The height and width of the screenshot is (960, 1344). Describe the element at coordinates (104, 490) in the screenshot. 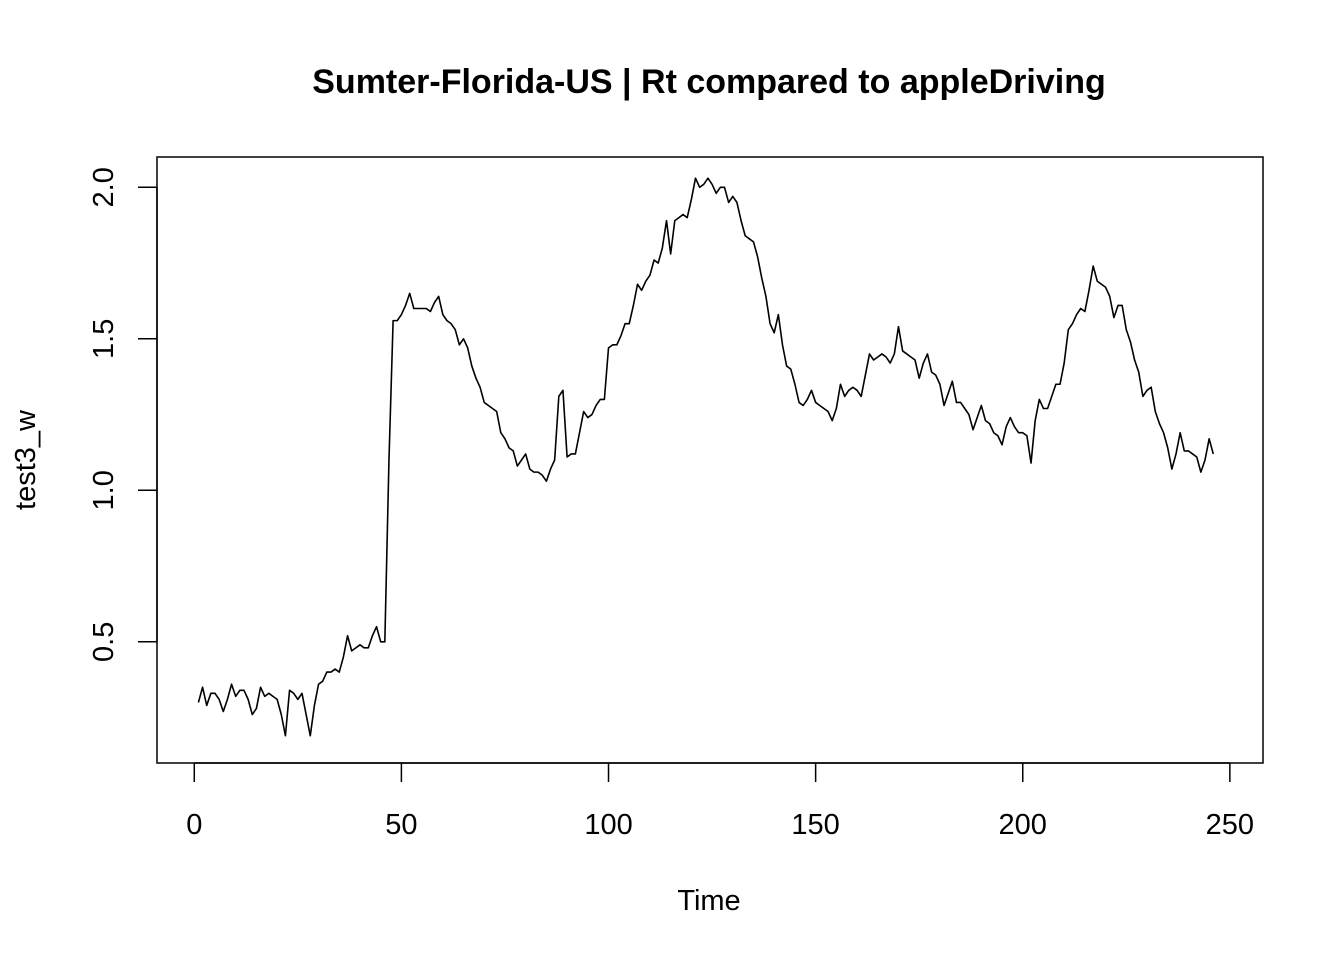

I see `y-tick-label: 1.0` at that location.